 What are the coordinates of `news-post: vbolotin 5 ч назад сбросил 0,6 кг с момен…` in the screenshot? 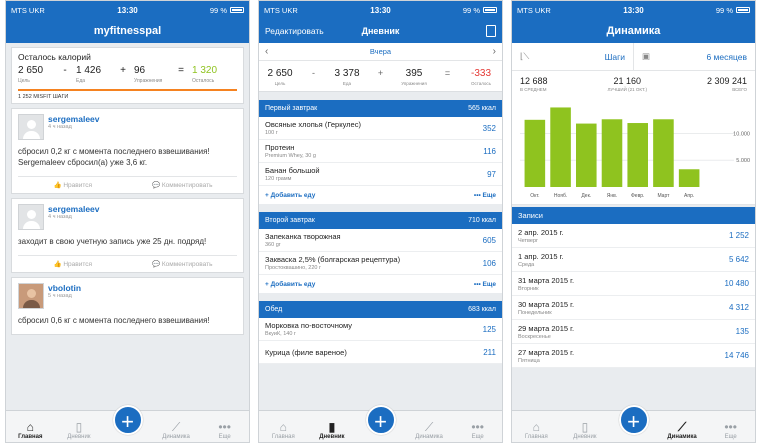 It's located at (127, 306).